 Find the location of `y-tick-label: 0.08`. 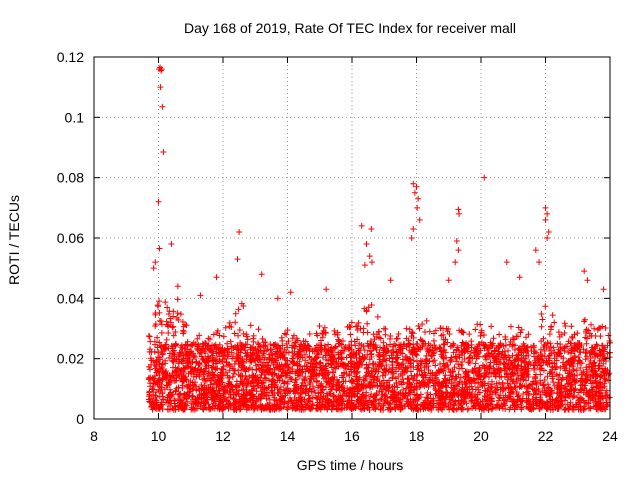

y-tick-label: 0.08 is located at coordinates (70, 178).